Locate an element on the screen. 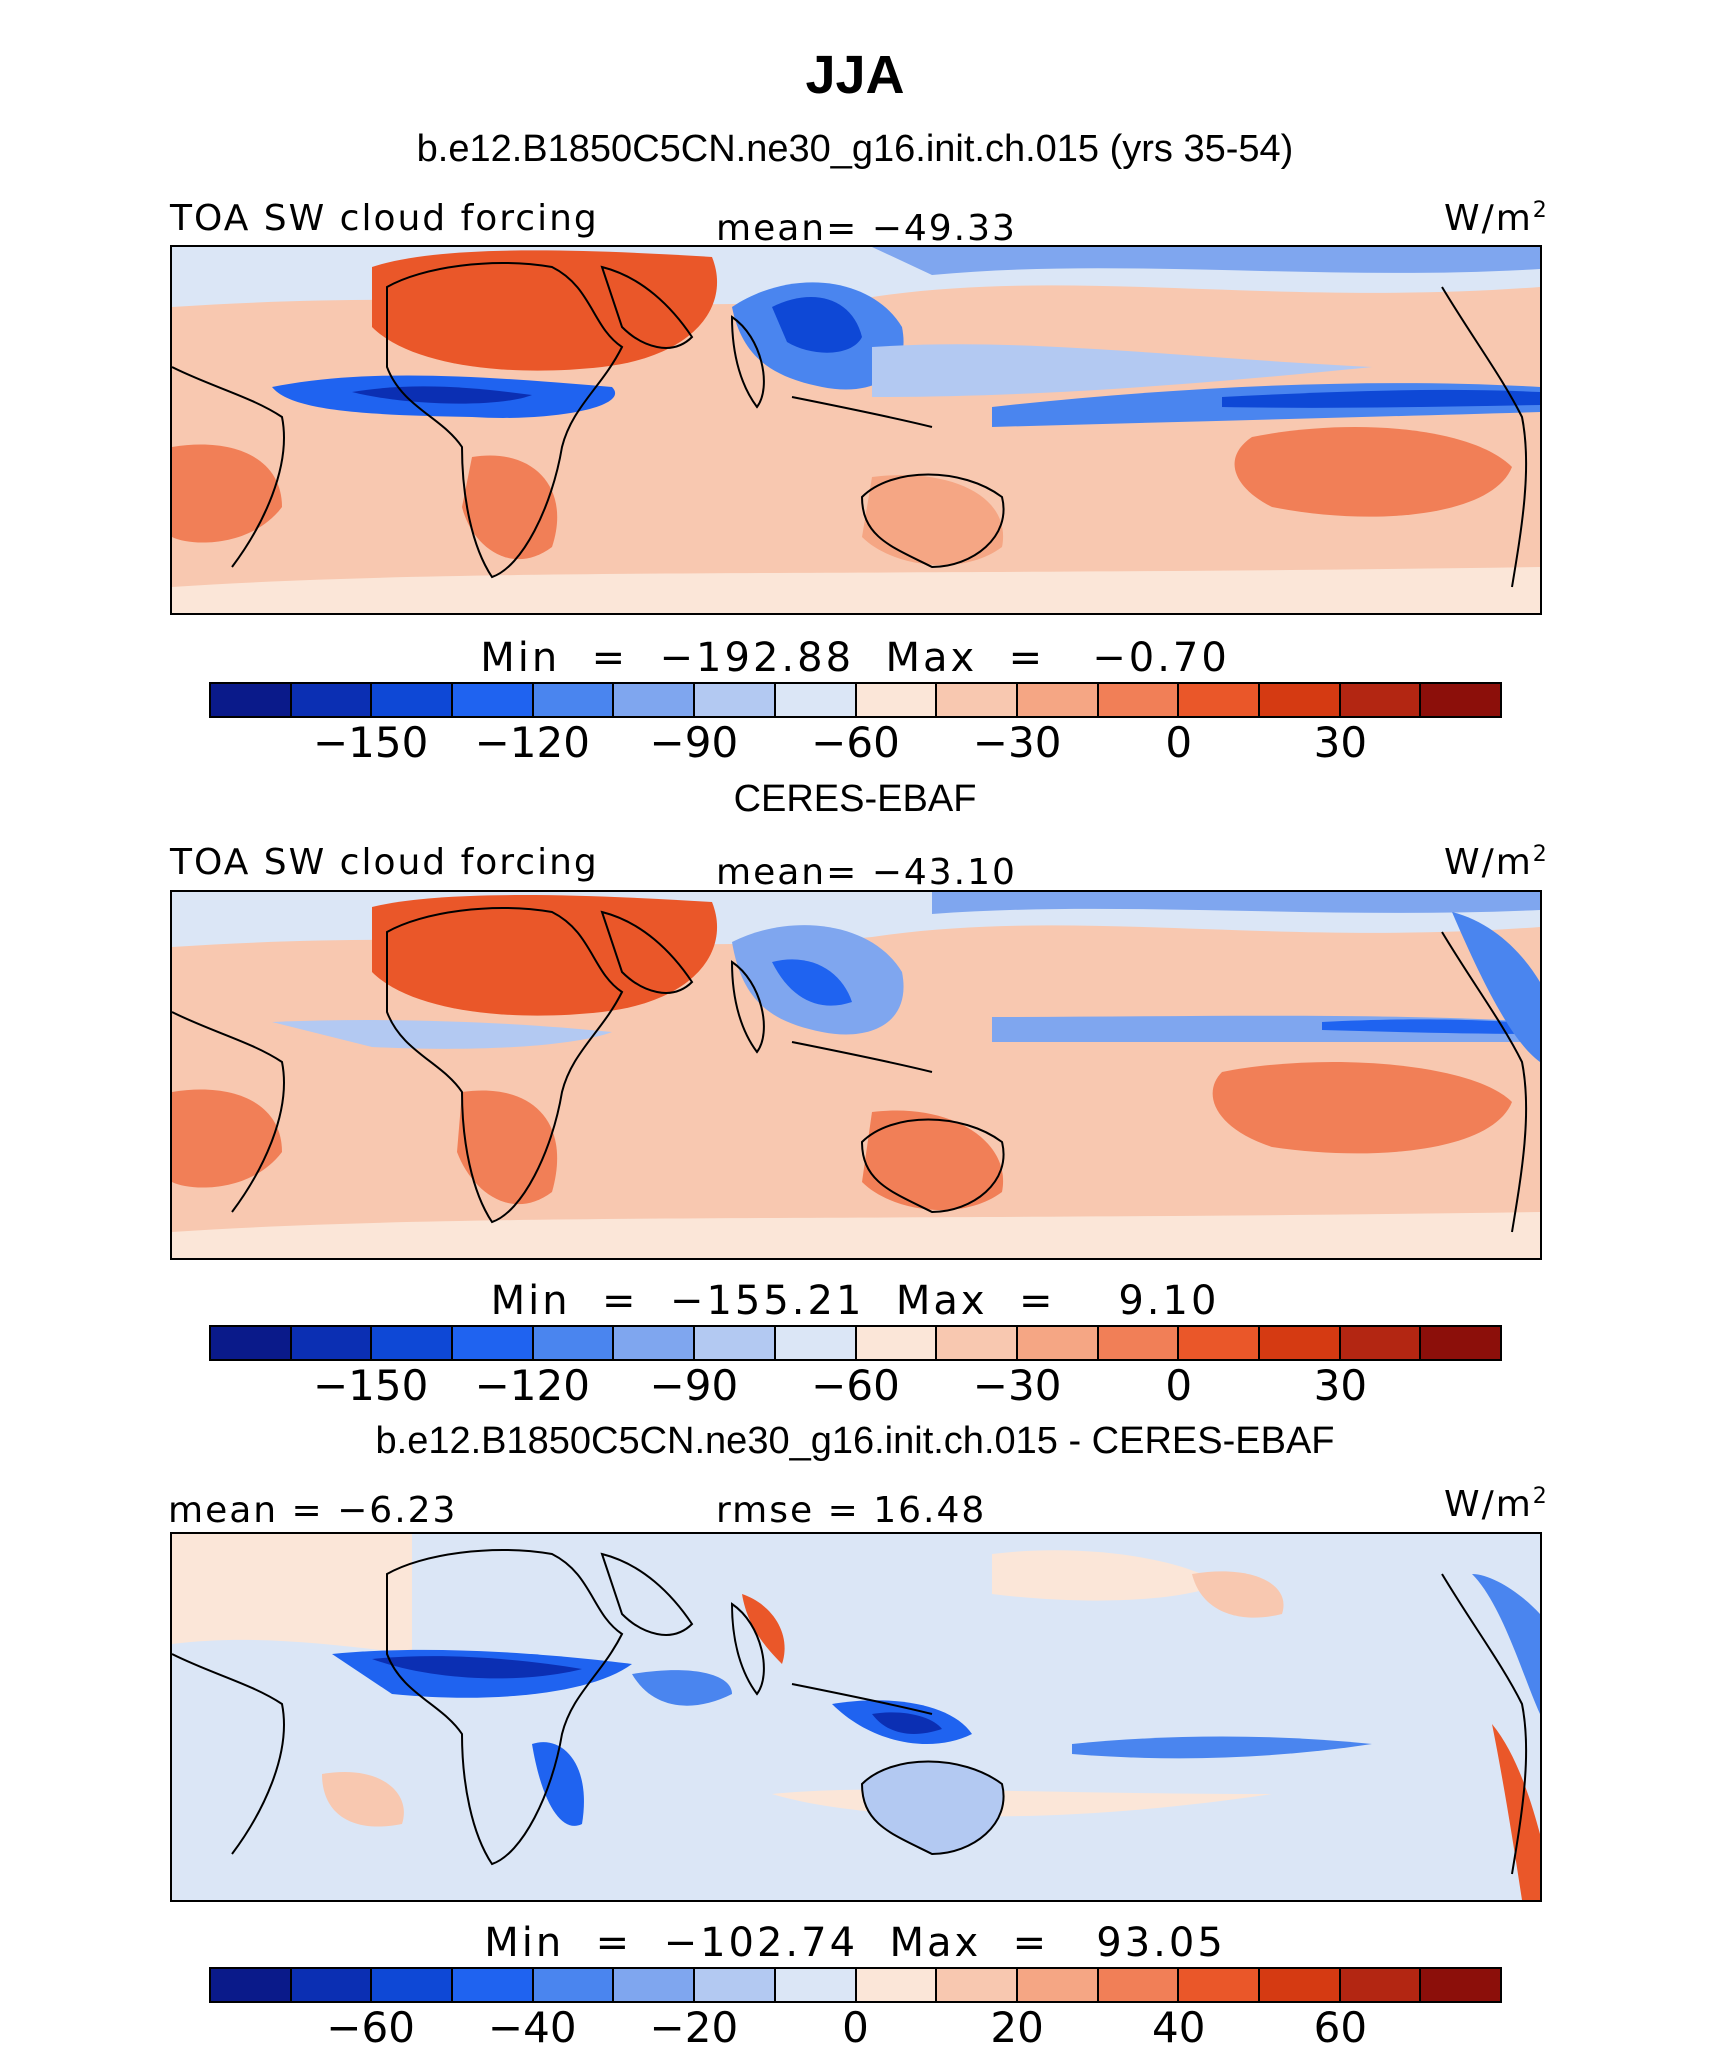  panel-1-minmax: Min = −192.88 Max = −0.70 is located at coordinates (855, 658).